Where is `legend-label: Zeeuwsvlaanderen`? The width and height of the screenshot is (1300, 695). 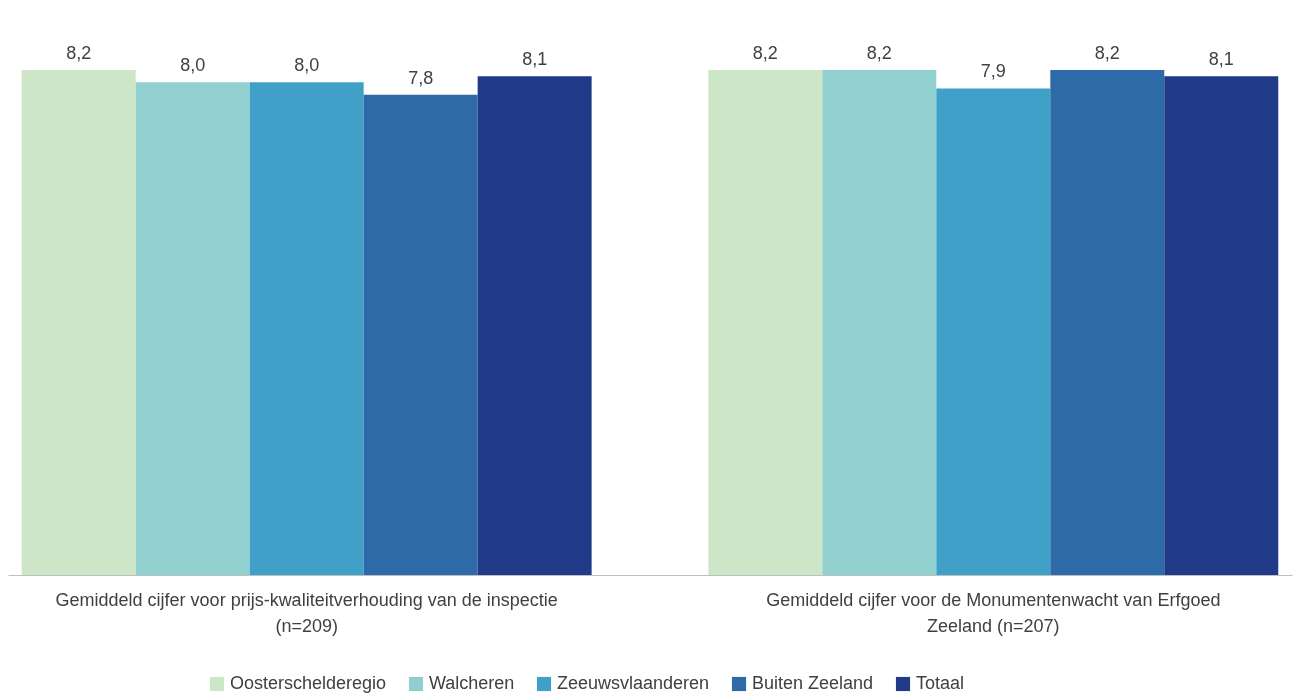
legend-label: Zeeuwsvlaanderen is located at coordinates (633, 683).